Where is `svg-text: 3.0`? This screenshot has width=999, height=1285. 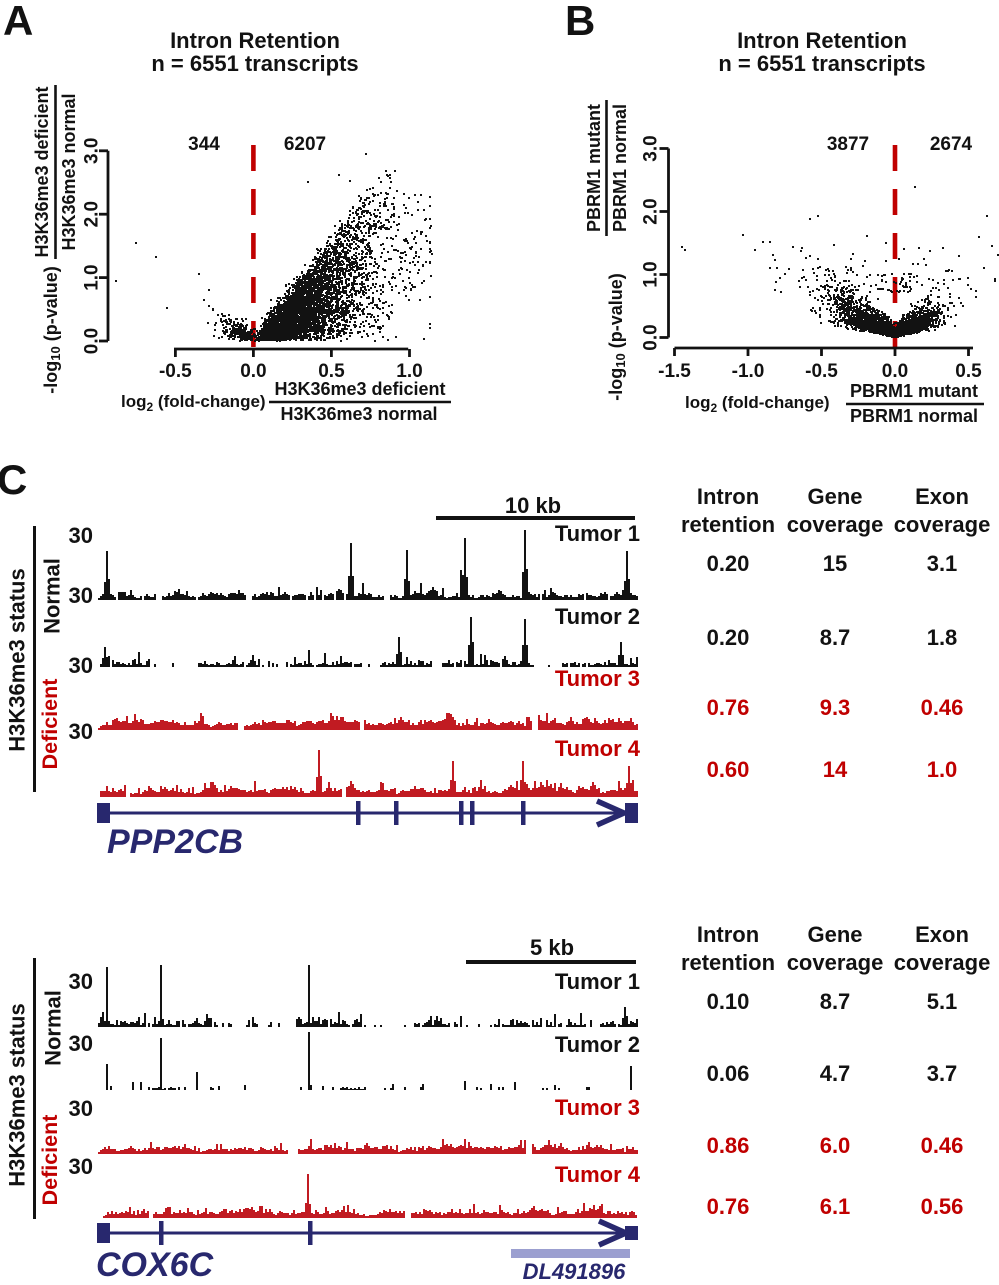 svg-text: 3.0 is located at coordinates (651, 148).